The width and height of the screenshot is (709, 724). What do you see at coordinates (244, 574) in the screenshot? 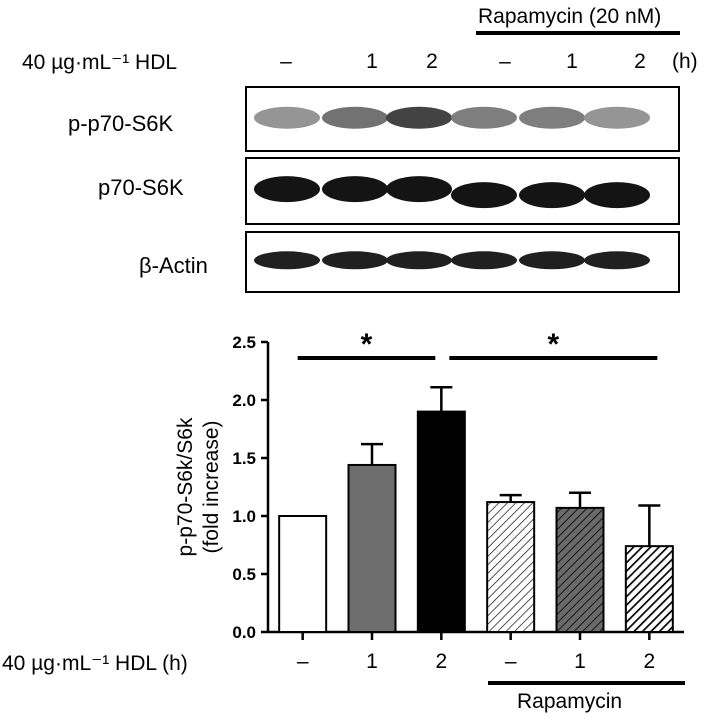
I see `y-tick-label: 0.5` at bounding box center [244, 574].